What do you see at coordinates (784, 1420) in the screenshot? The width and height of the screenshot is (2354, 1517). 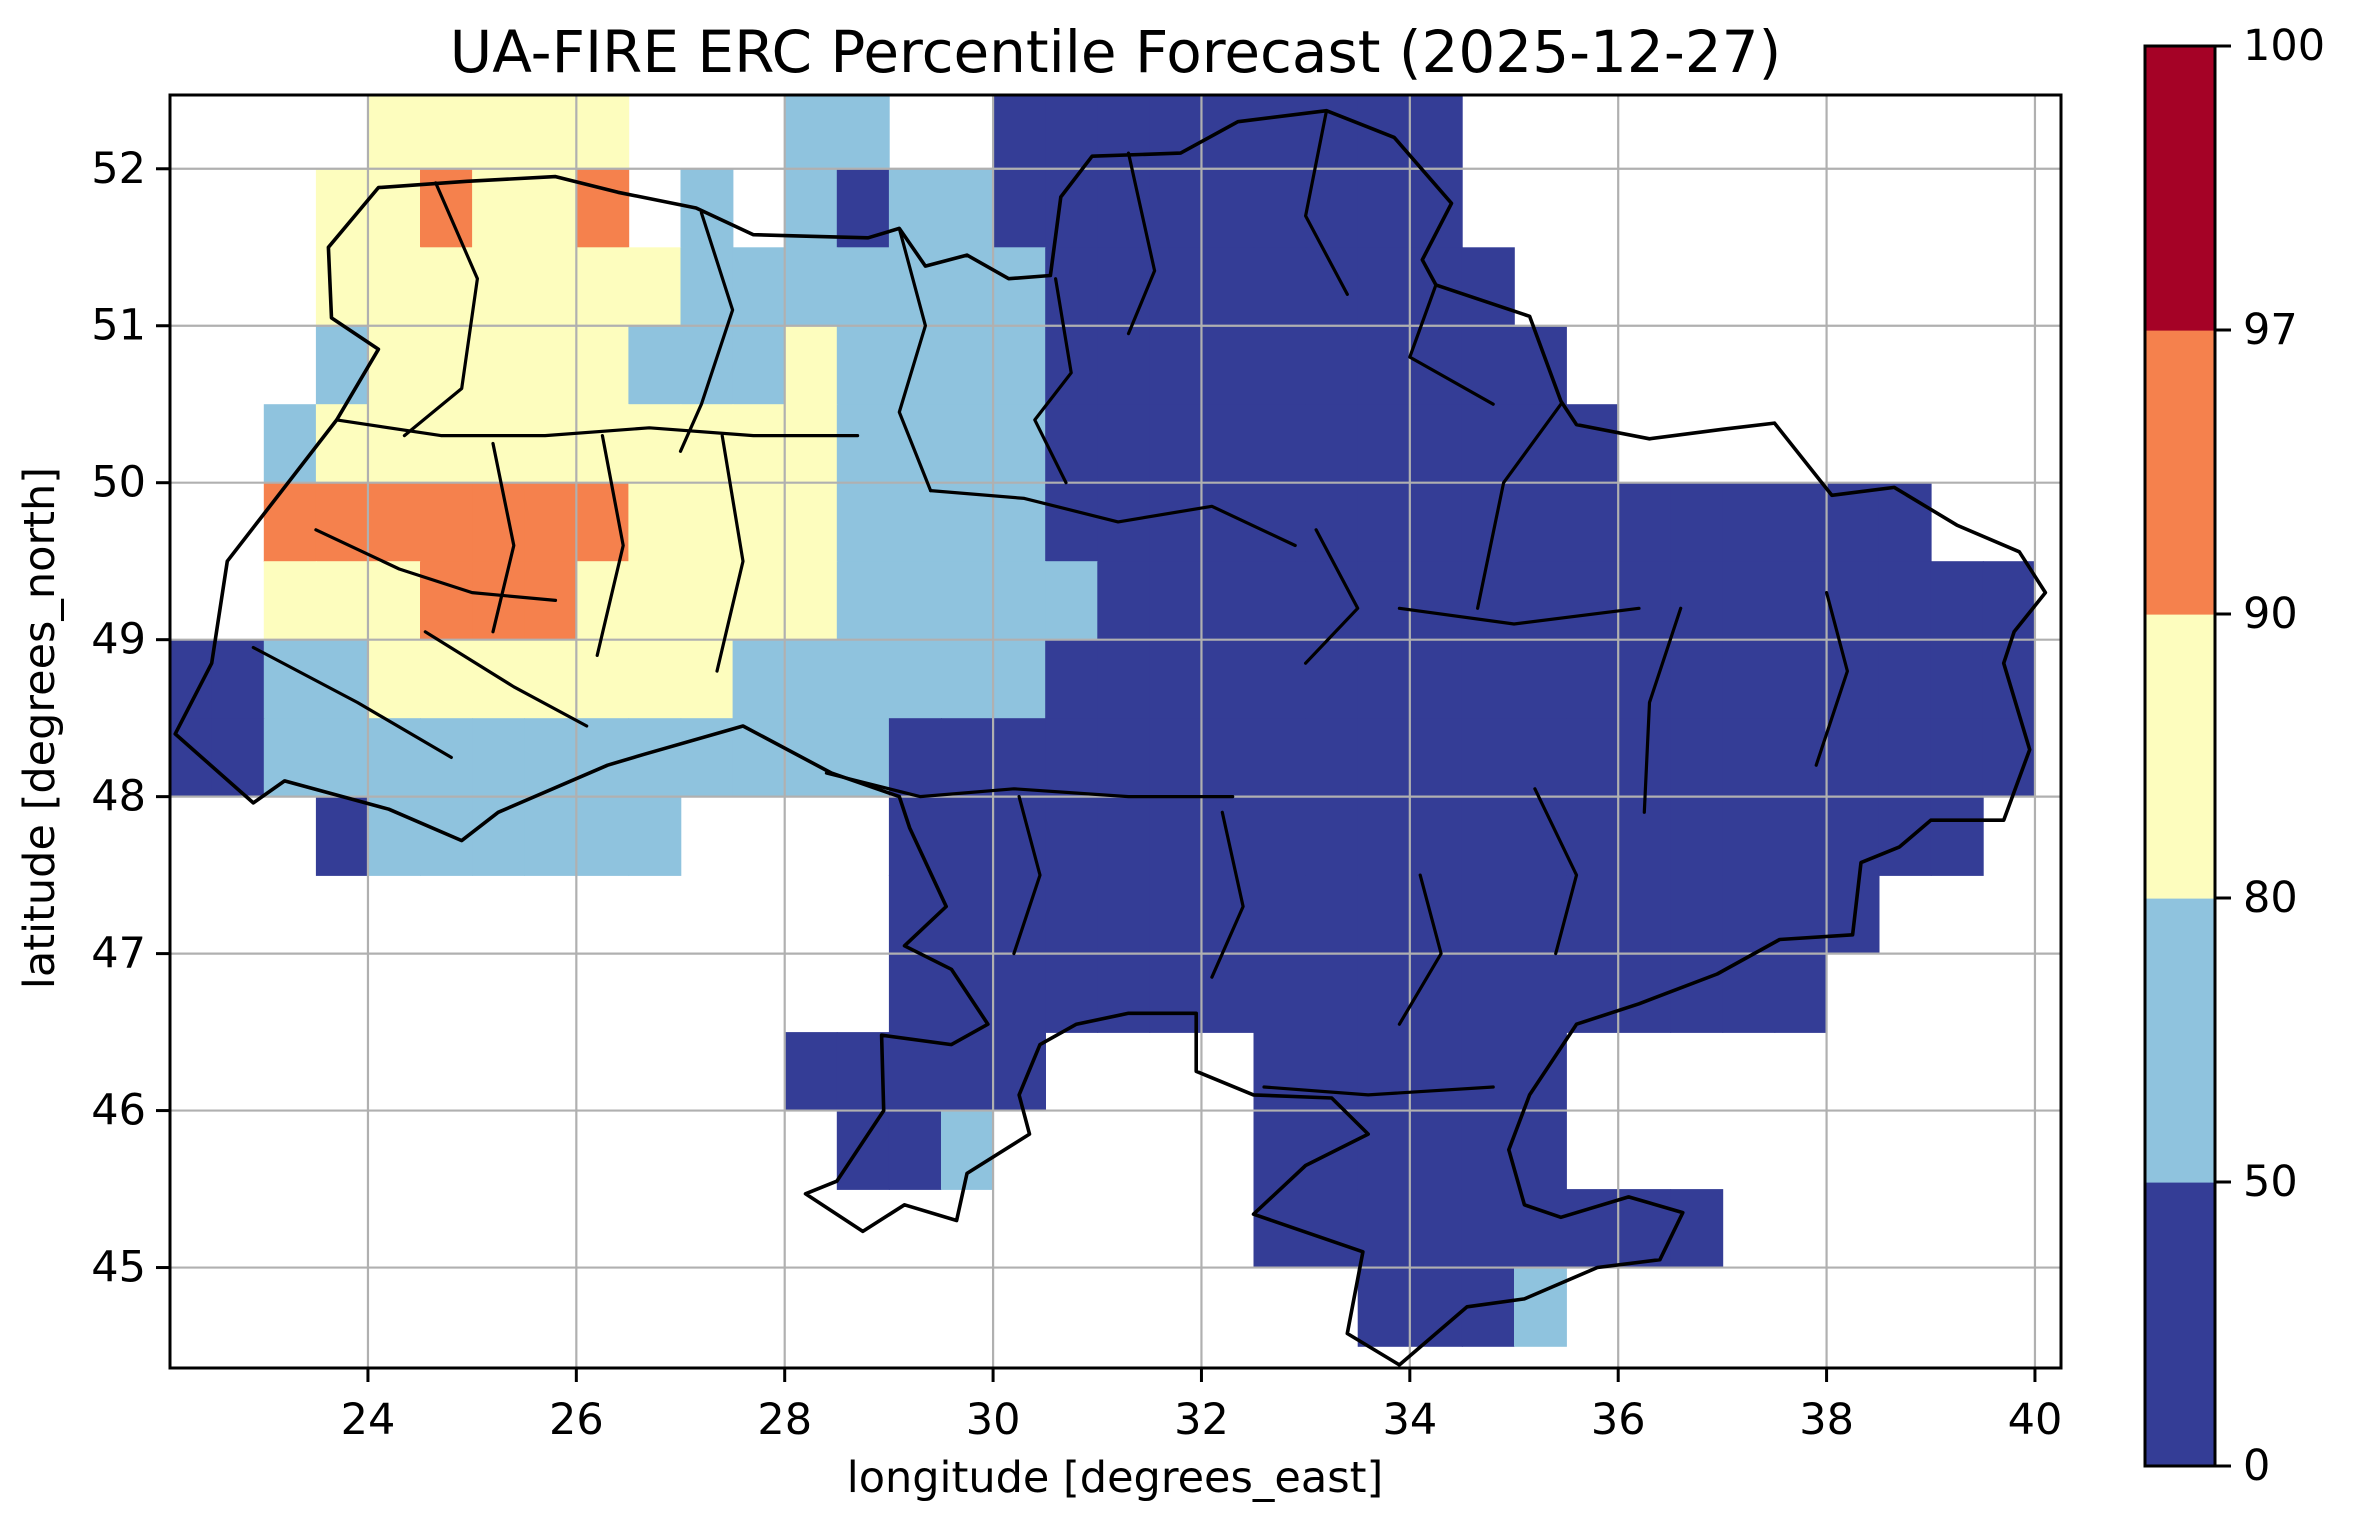 I see `x-tick-label: 28` at bounding box center [784, 1420].